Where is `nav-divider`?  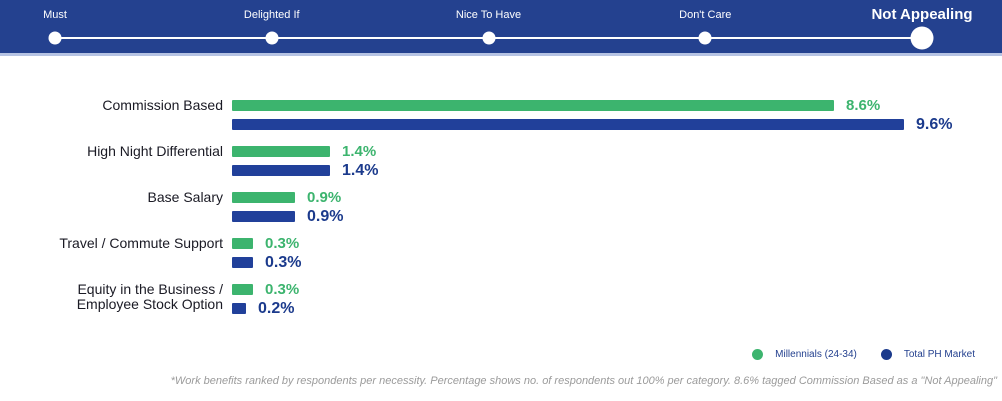
nav-divider is located at coordinates (501, 54).